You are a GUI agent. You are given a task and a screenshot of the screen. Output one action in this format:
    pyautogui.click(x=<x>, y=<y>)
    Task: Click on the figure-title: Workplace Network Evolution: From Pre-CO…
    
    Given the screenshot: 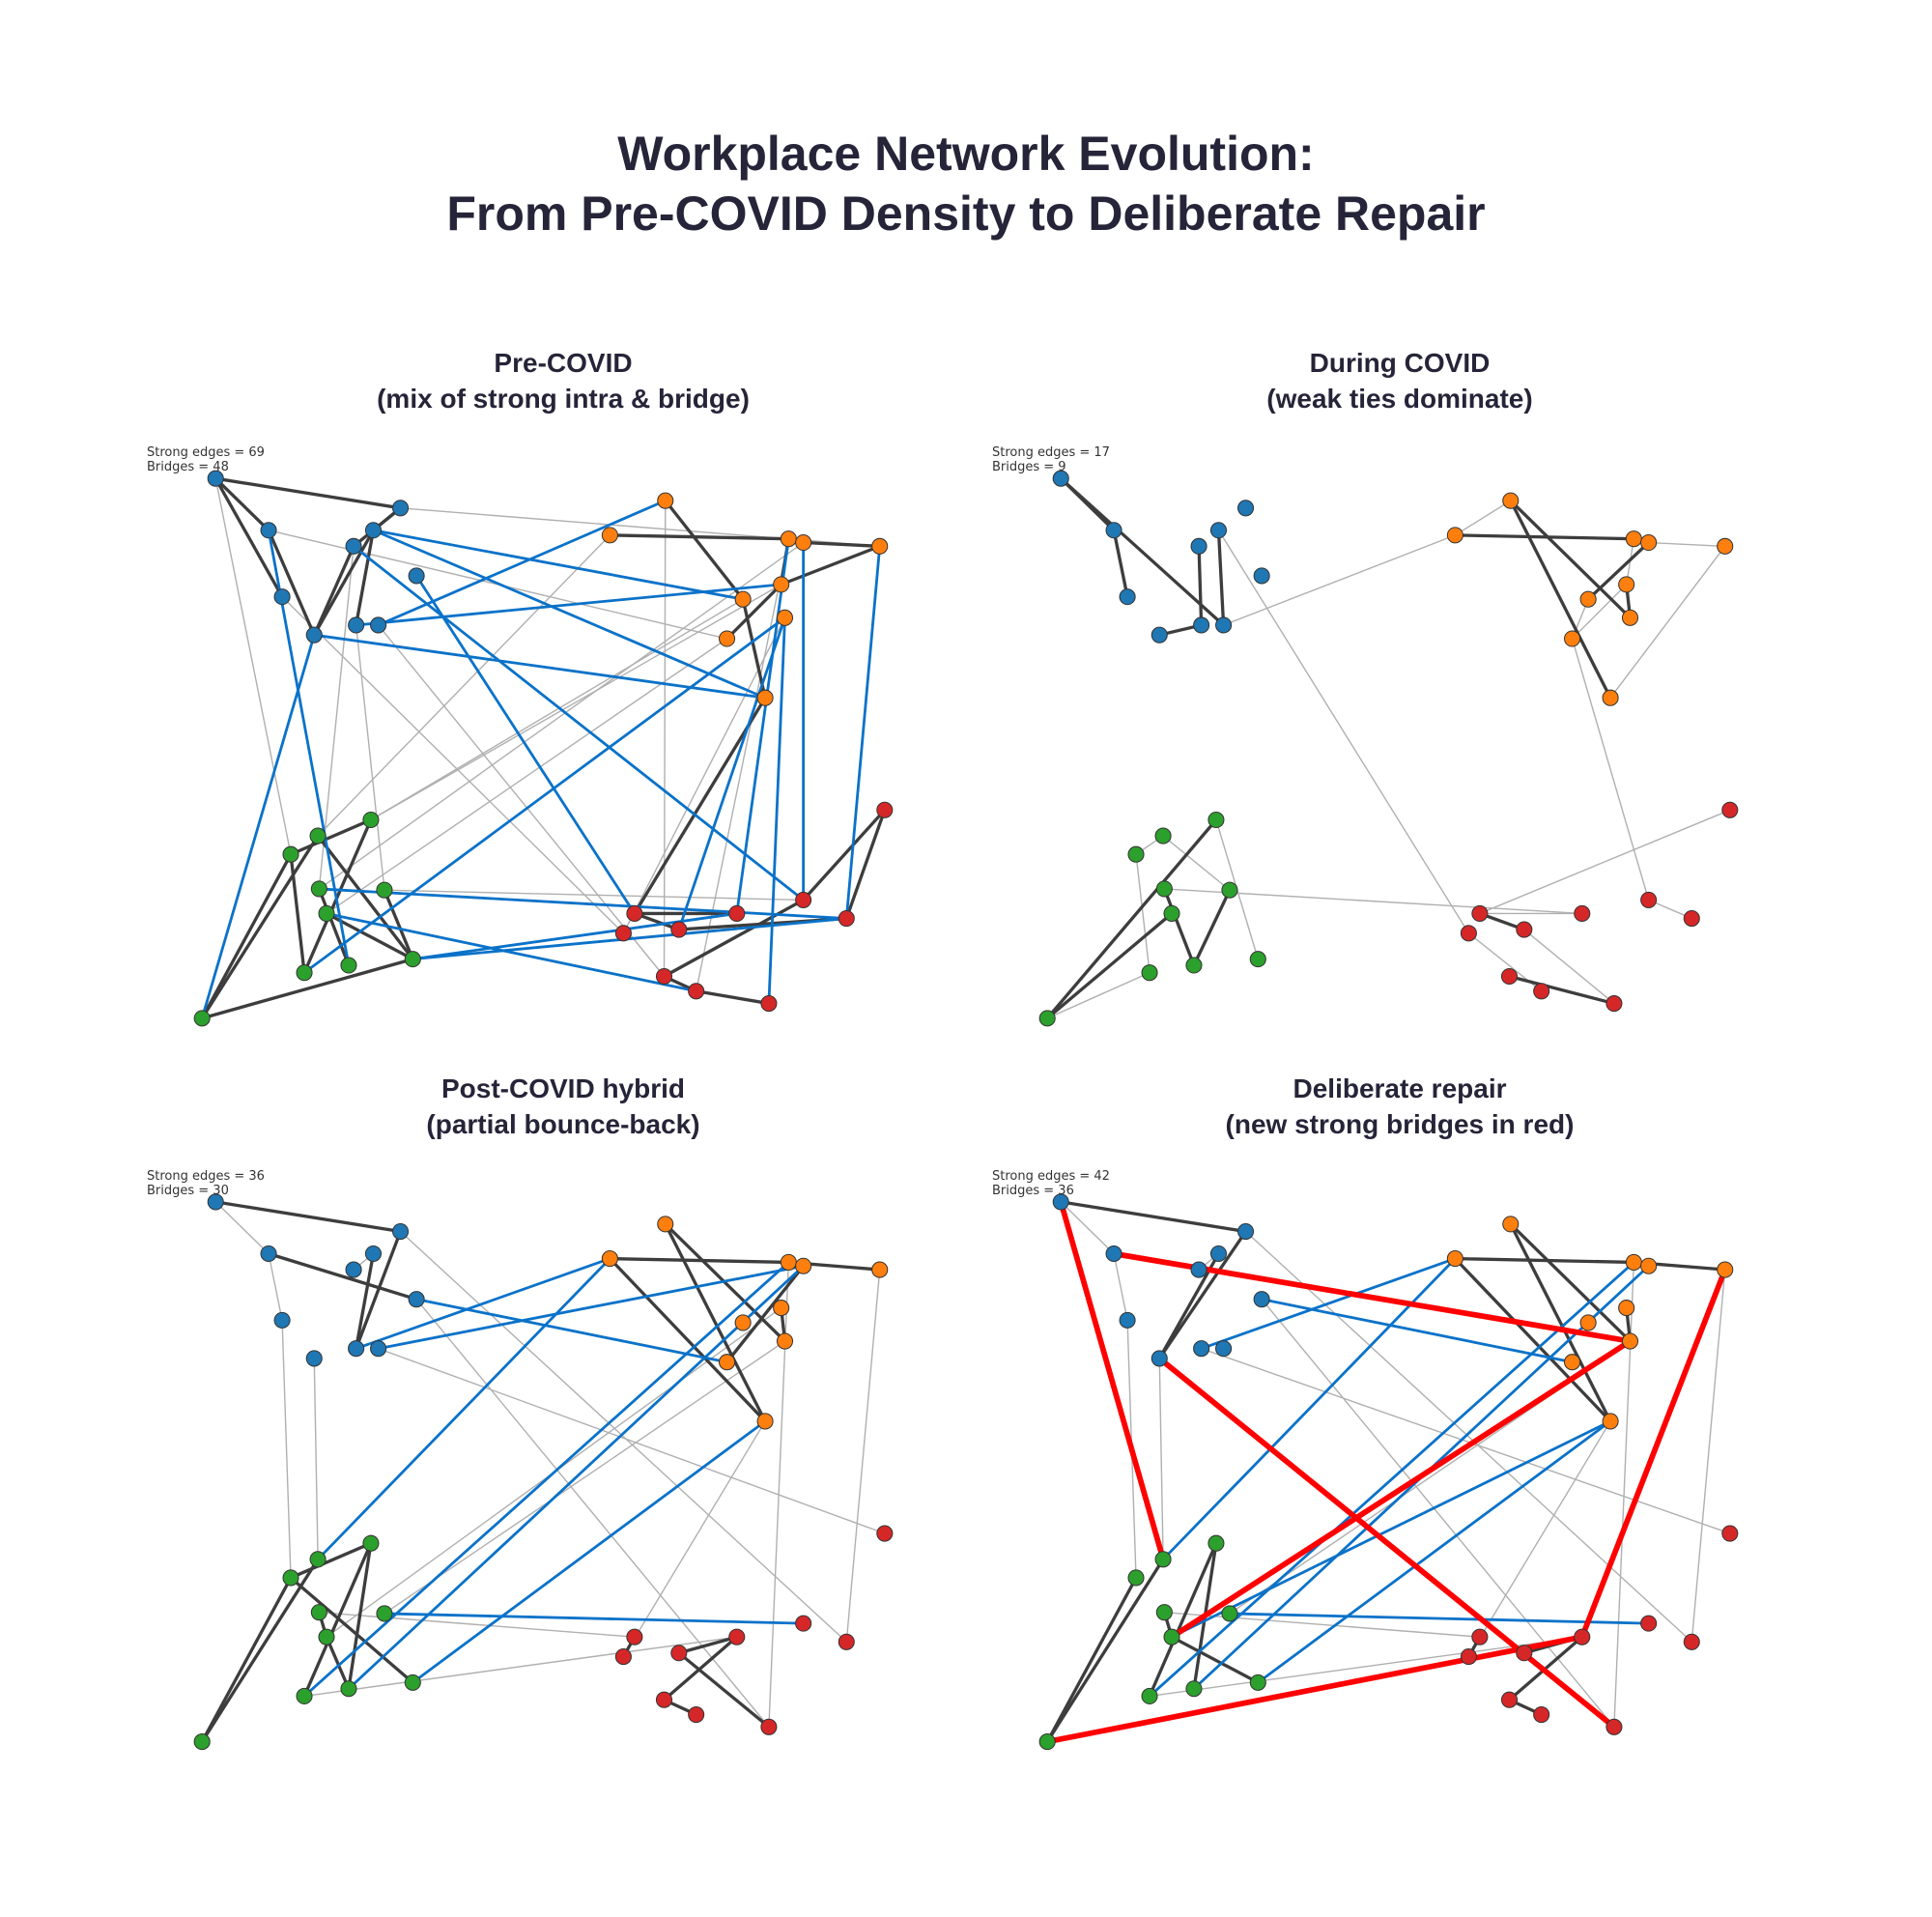 What is the action you would take?
    pyautogui.click(x=966, y=183)
    